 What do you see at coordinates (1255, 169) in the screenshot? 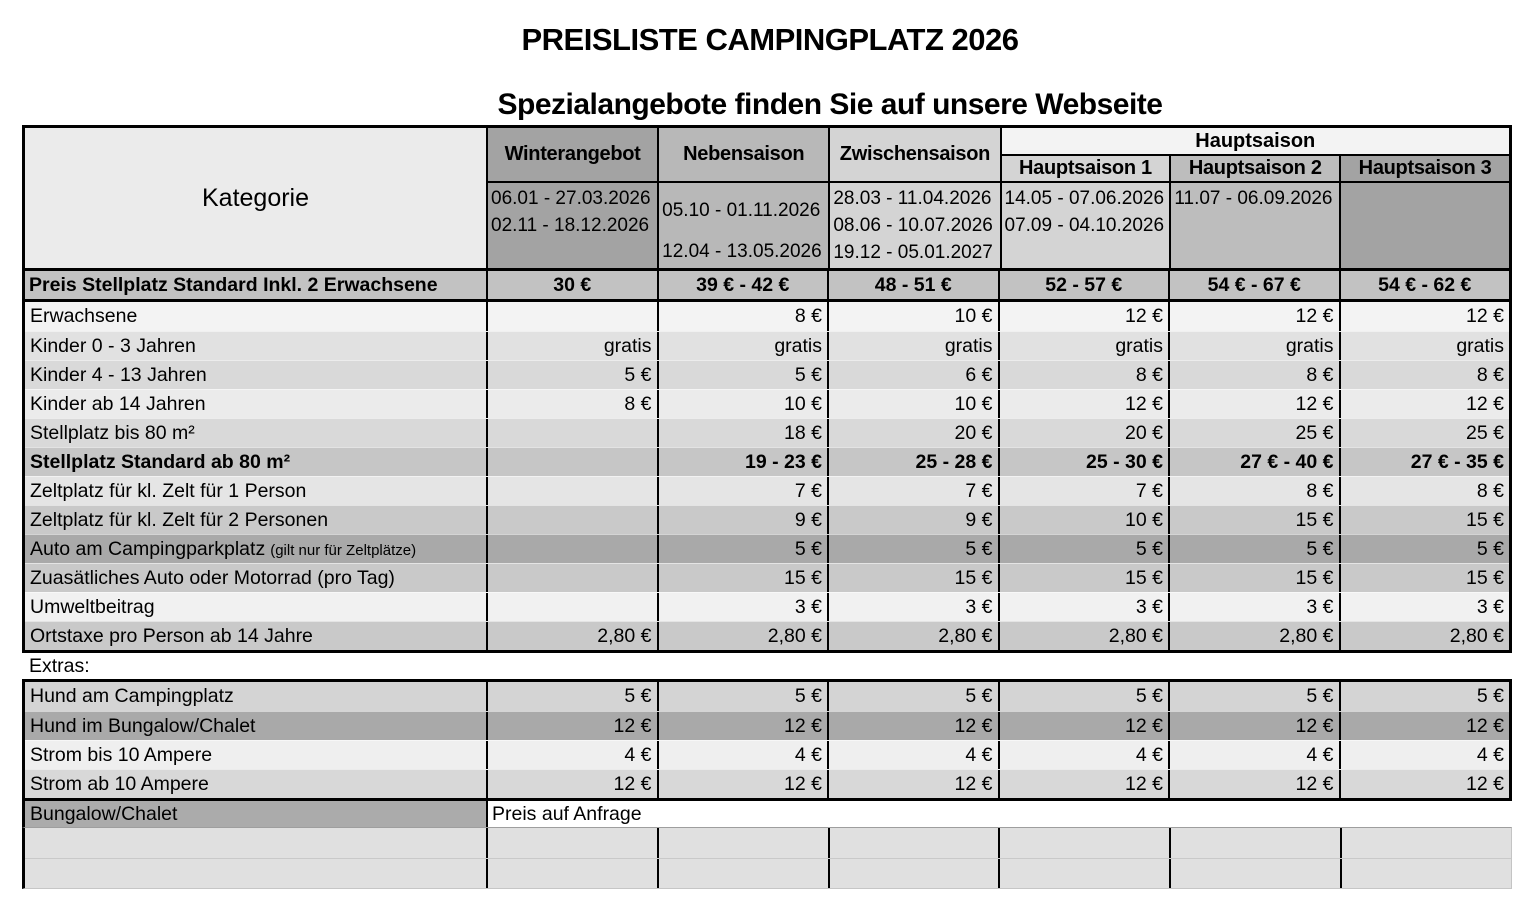
I see `season-label: Hauptsaison 2` at bounding box center [1255, 169].